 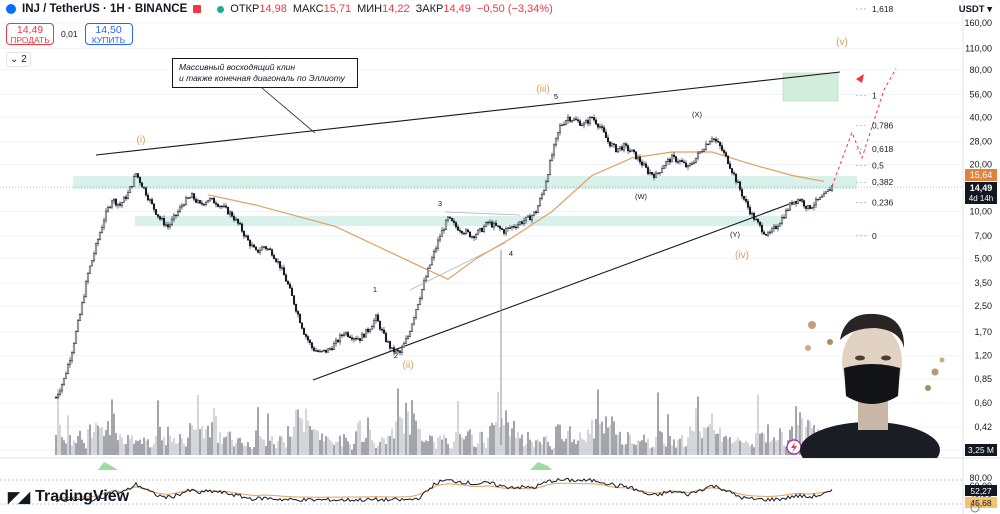 I want to click on price-axis-tick: 1,20, so click(x=983, y=356).